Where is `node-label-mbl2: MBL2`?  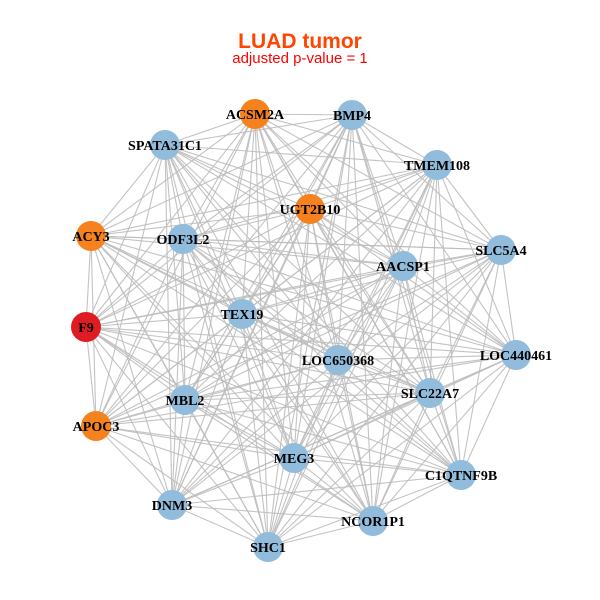
node-label-mbl2: MBL2 is located at coordinates (185, 401).